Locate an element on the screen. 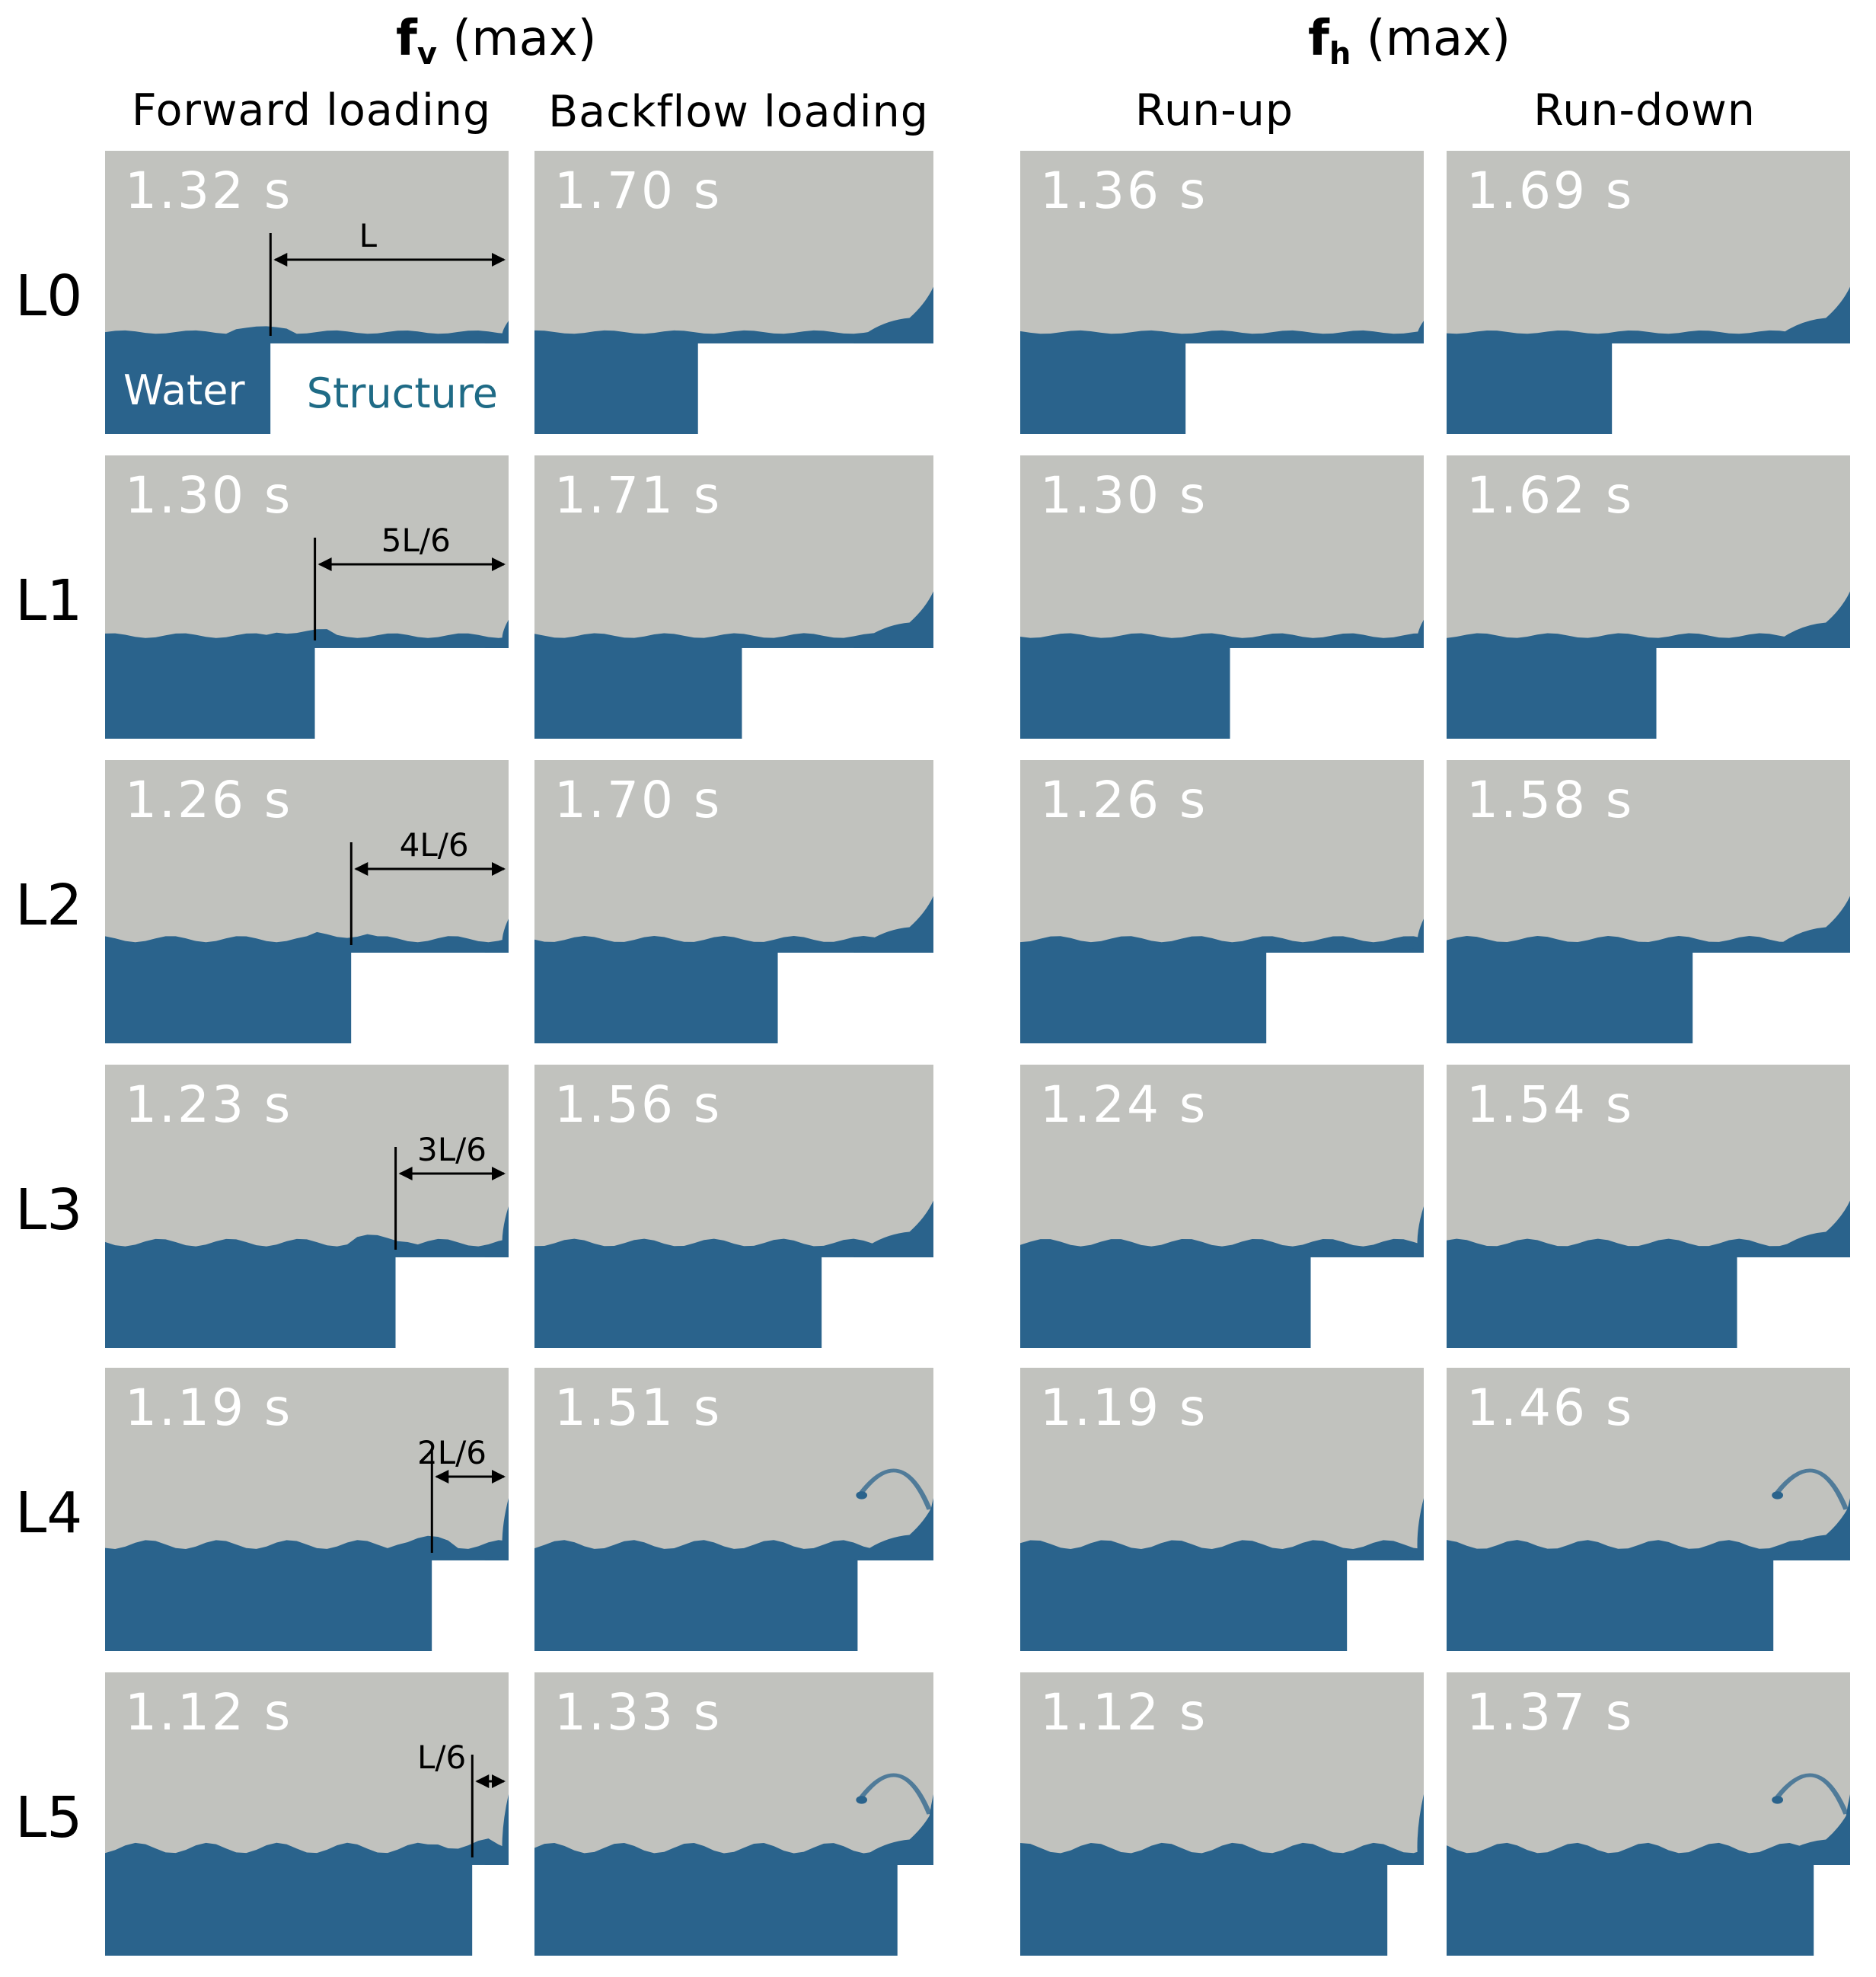  snapshot-panel: 1.30 s is located at coordinates (1222, 597).